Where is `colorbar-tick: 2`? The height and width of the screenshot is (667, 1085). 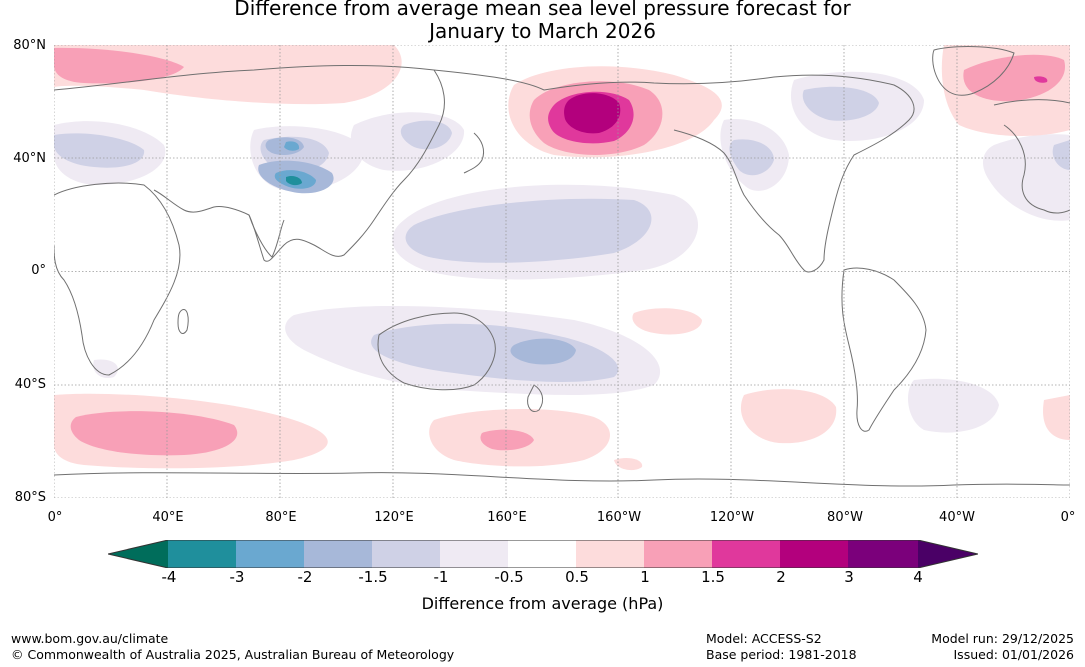
colorbar-tick: 2 is located at coordinates (781, 577).